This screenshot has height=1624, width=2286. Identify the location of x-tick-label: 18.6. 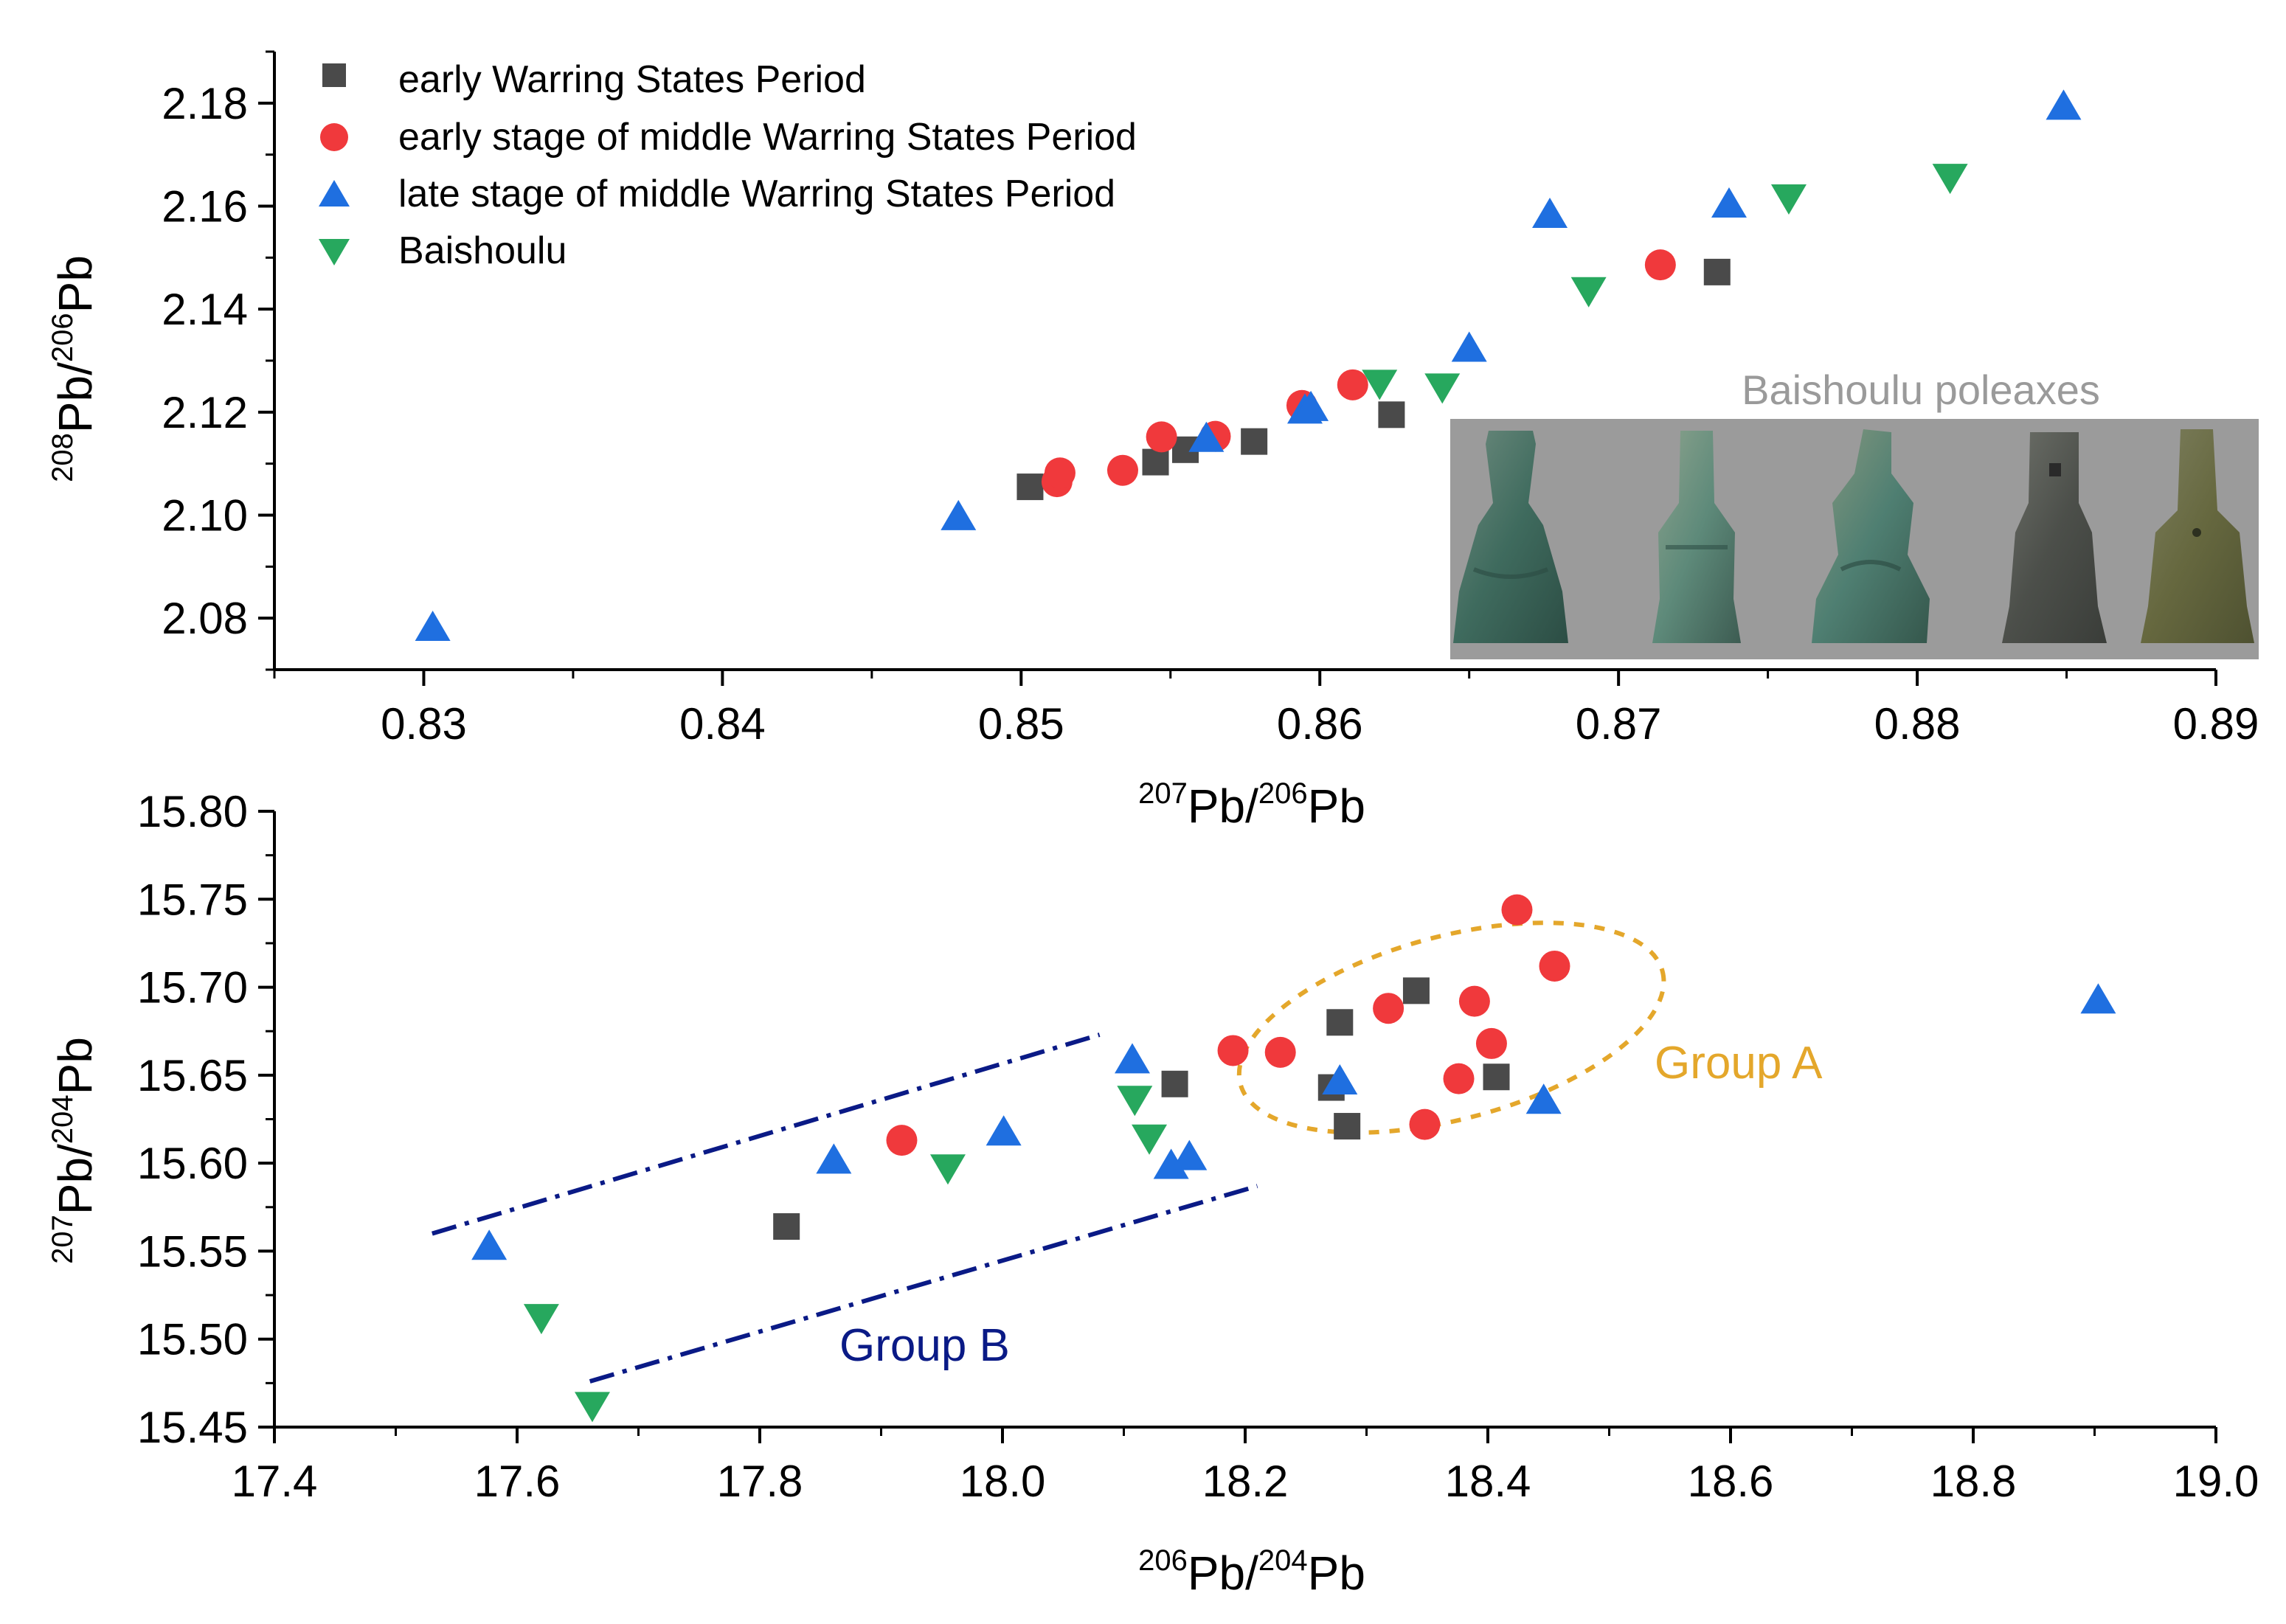
(1731, 1481).